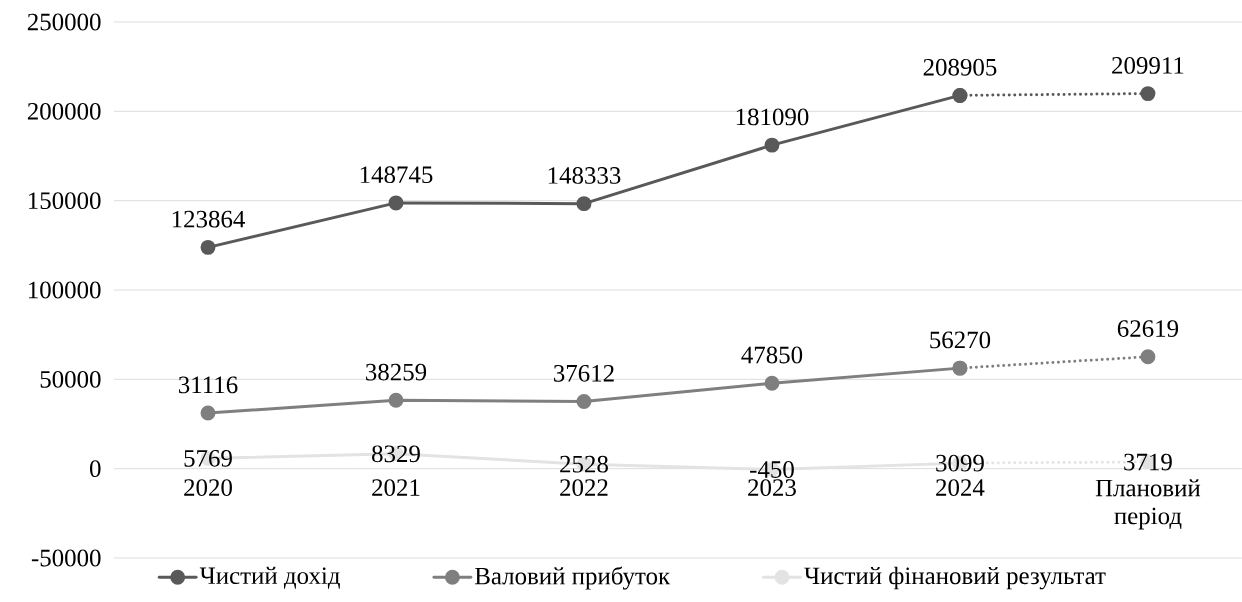 The image size is (1242, 602). I want to click on y-tick-label: 0, so click(95, 469).